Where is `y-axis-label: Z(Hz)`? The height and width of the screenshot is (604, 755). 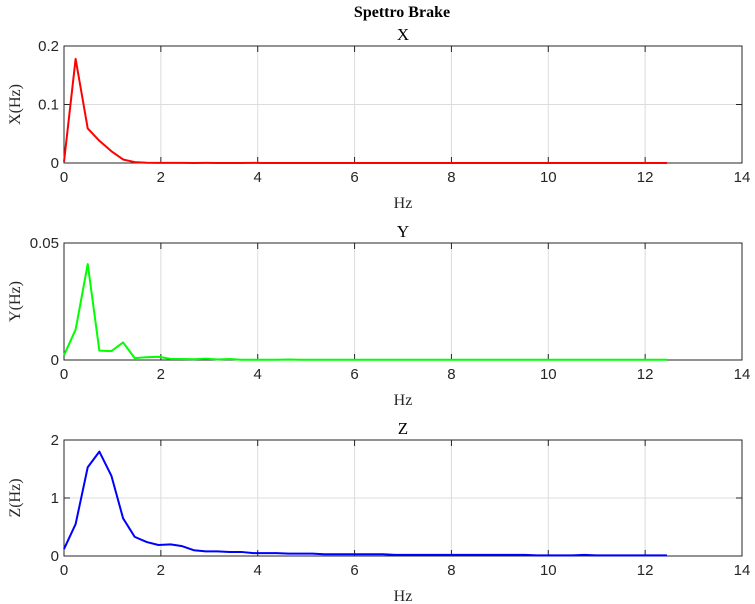
y-axis-label: Z(Hz) is located at coordinates (15, 497).